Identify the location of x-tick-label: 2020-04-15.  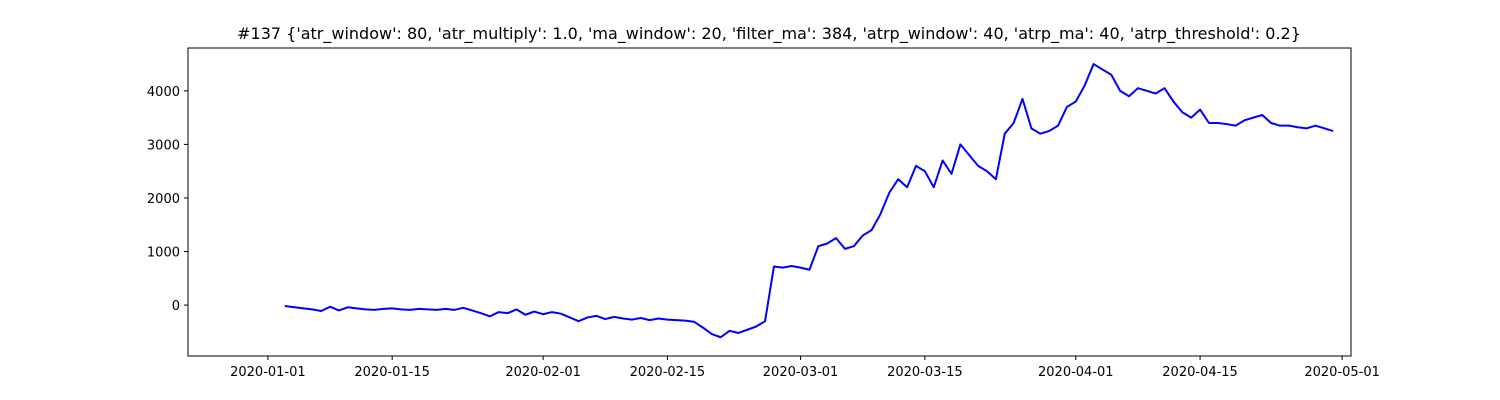
(1200, 372).